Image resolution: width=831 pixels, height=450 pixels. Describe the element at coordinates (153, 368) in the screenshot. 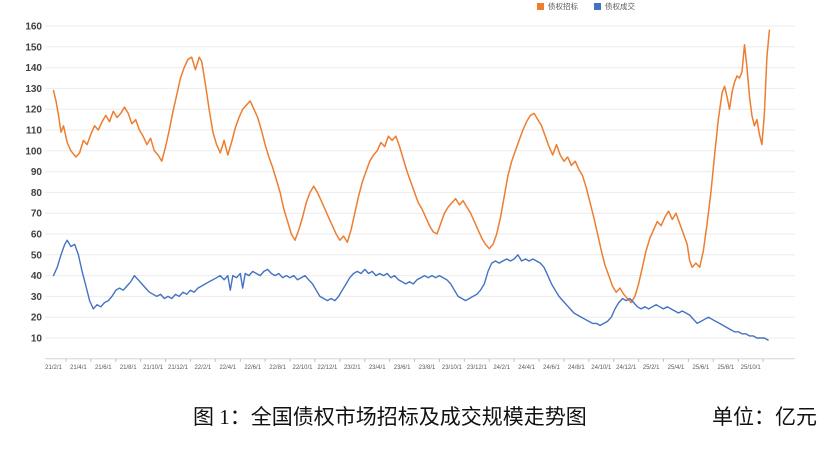

I see `x-axis-tick-label: 21/10/1` at that location.